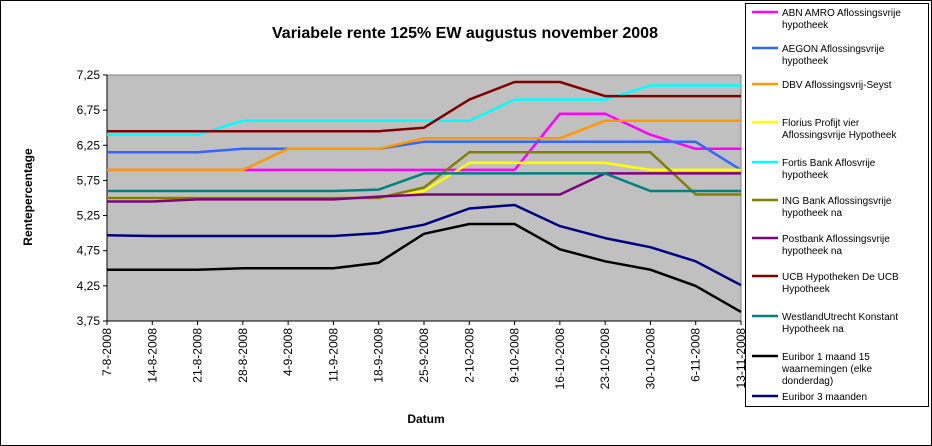  Describe the element at coordinates (333, 355) in the screenshot. I see `x-tick-label: 11-9-2008` at that location.